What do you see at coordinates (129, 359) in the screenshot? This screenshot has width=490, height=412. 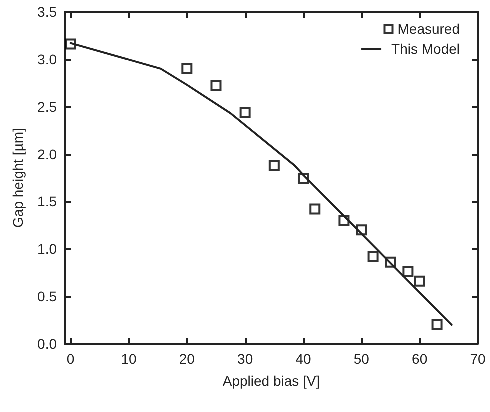 I see `x-tick-label: 10` at bounding box center [129, 359].